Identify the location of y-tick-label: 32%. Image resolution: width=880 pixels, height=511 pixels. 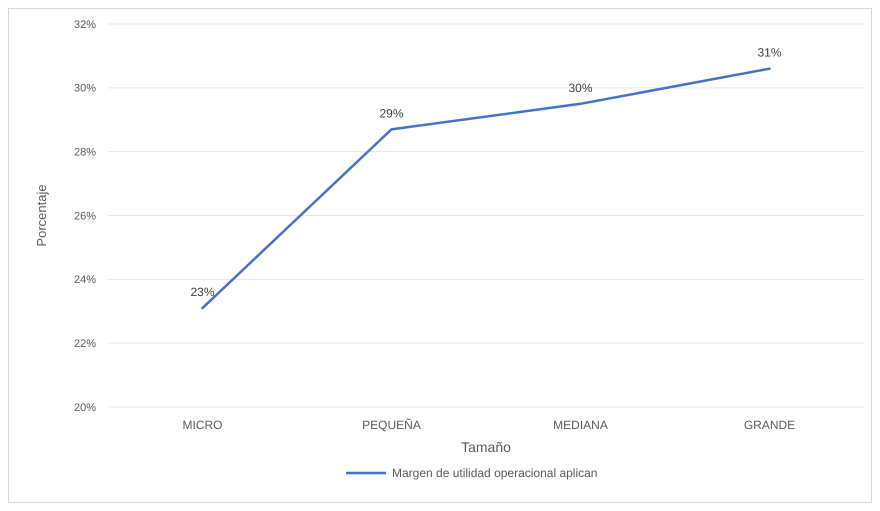
(85, 24).